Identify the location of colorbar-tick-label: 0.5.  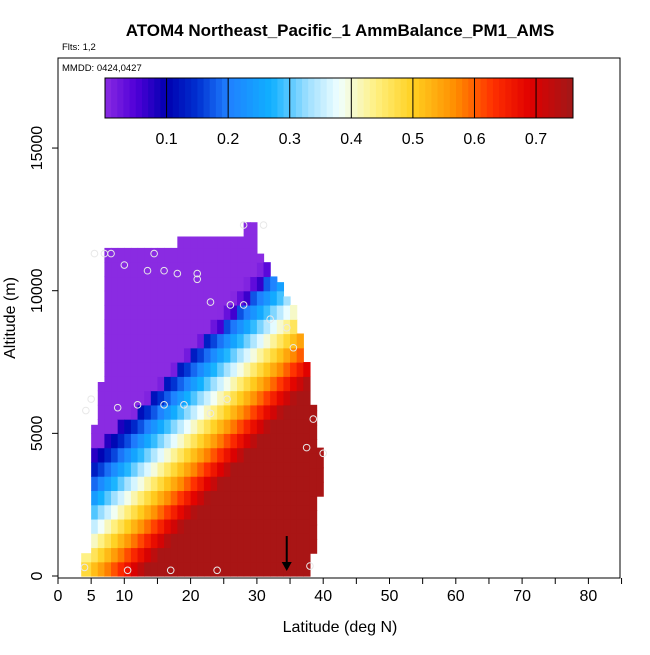
(413, 139).